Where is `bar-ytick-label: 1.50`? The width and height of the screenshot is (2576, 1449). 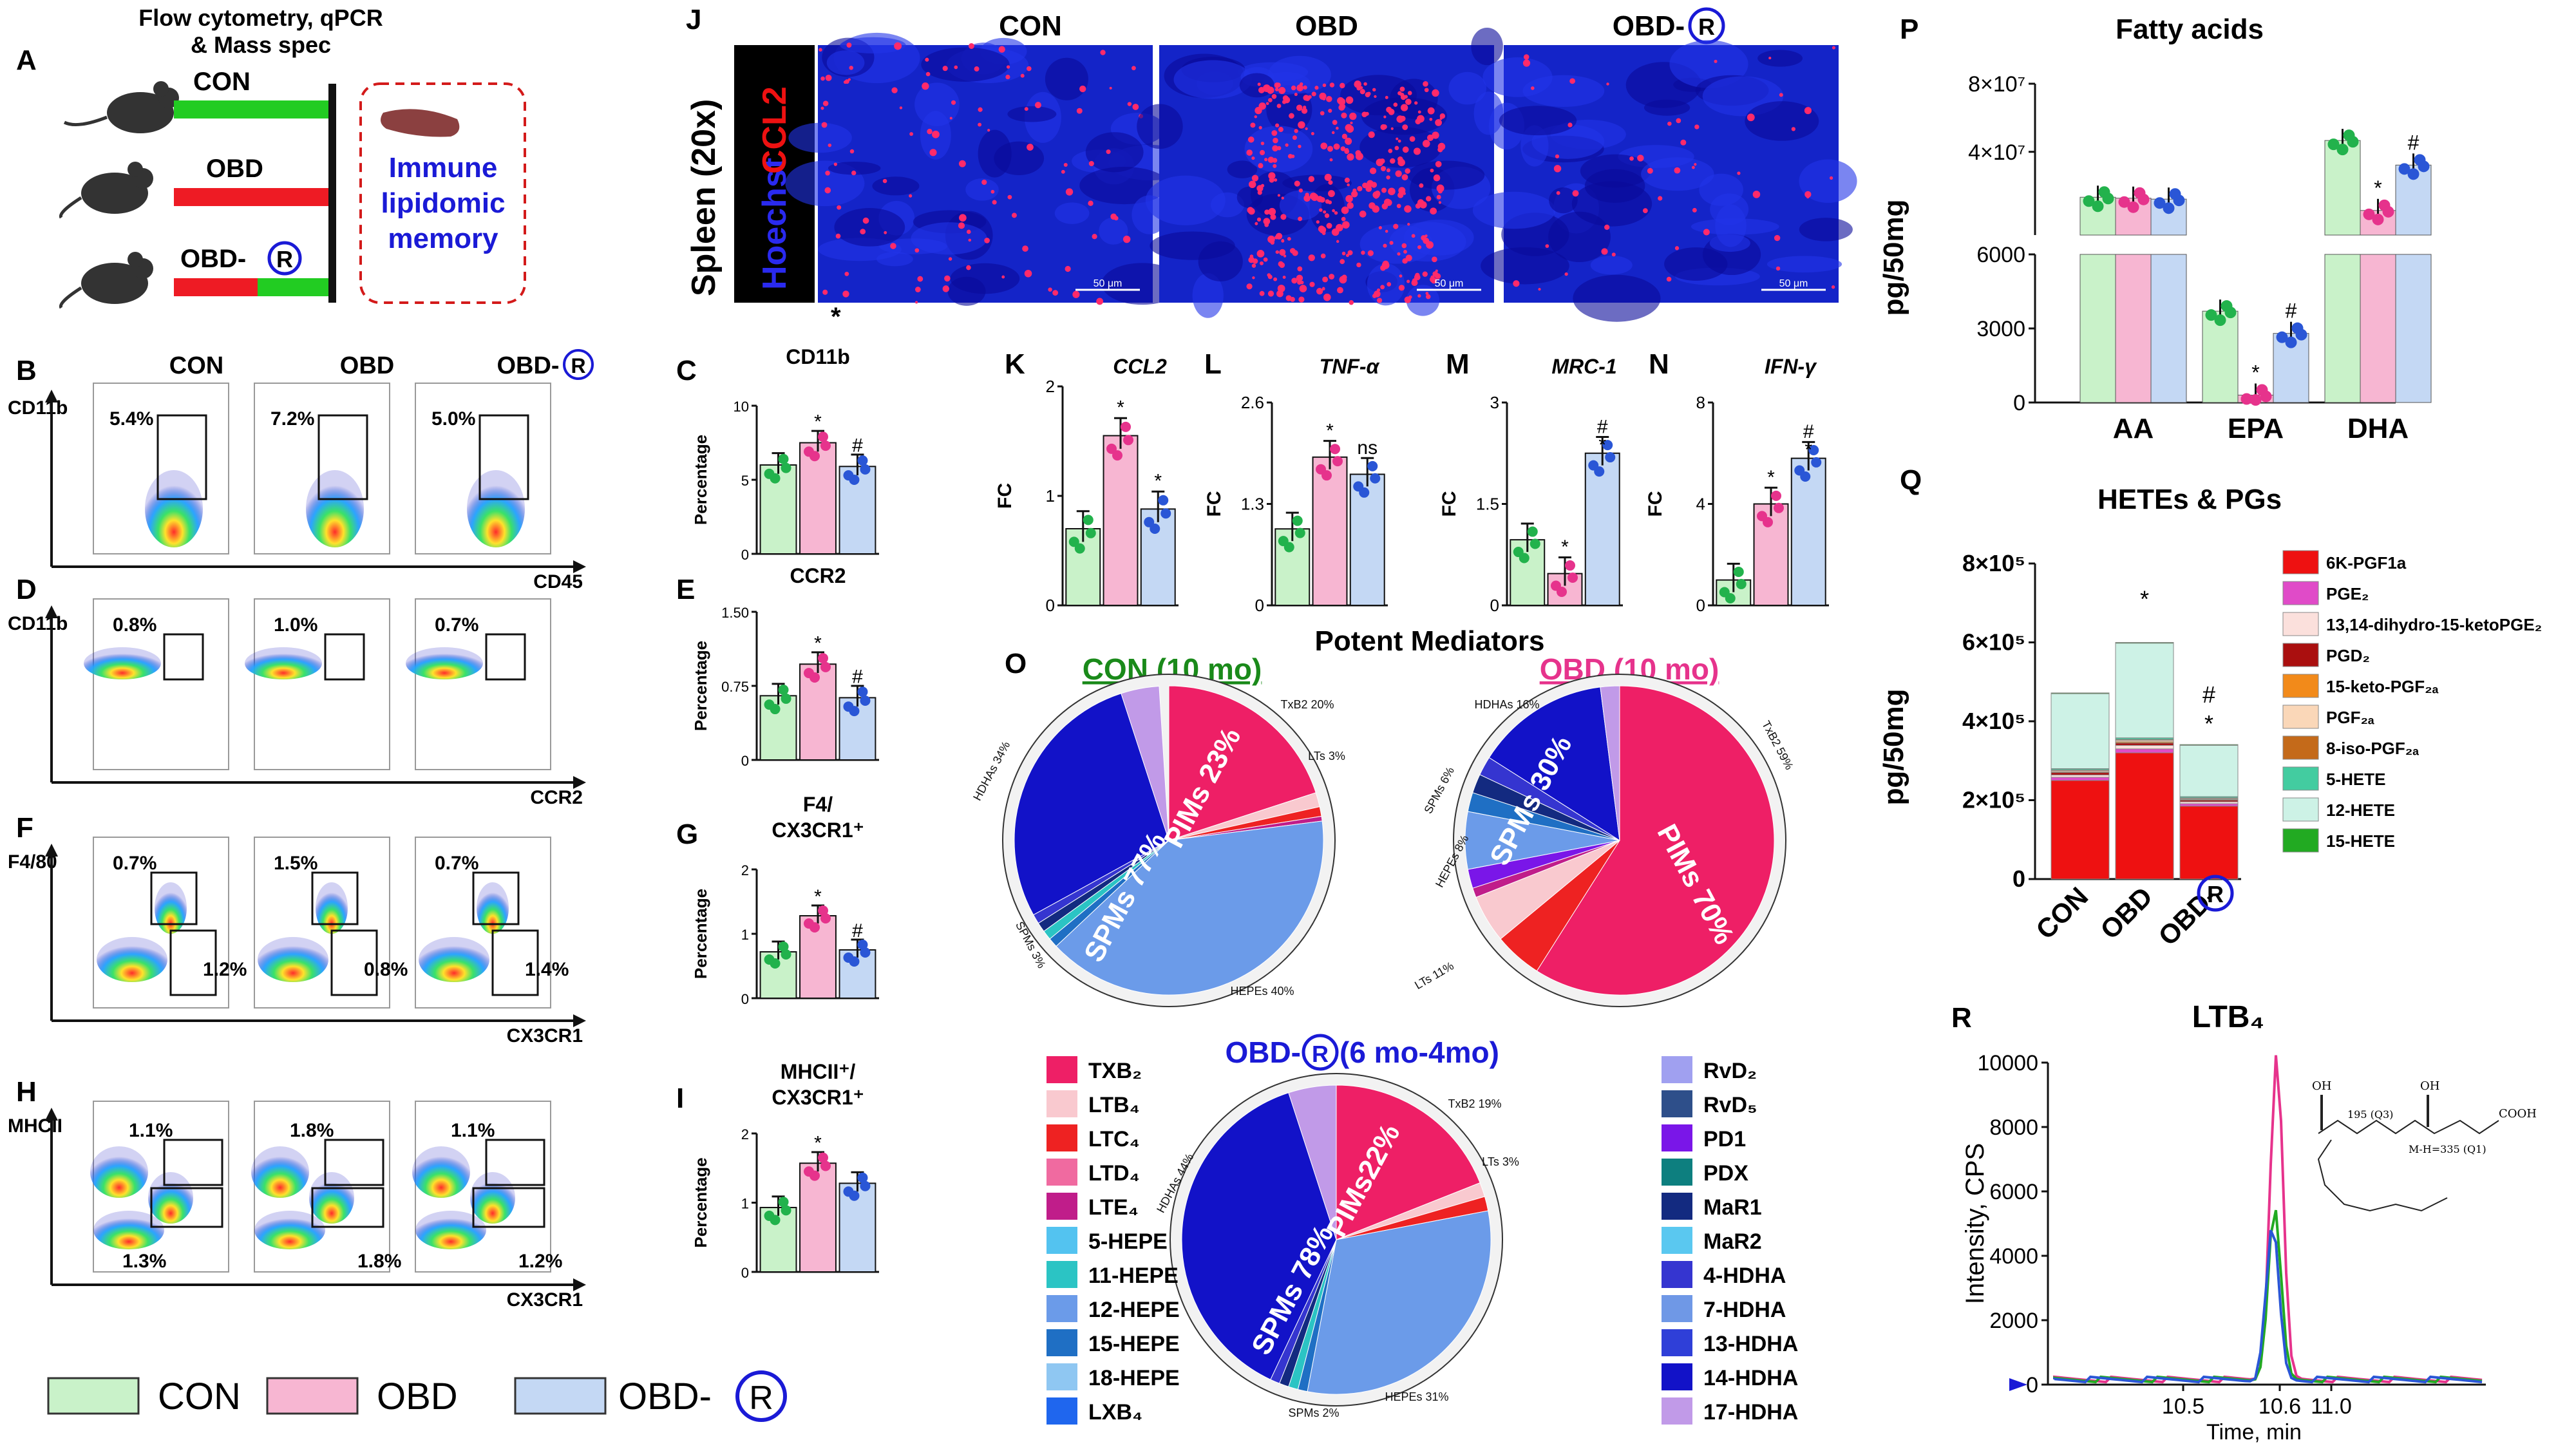 bar-ytick-label: 1.50 is located at coordinates (735, 613).